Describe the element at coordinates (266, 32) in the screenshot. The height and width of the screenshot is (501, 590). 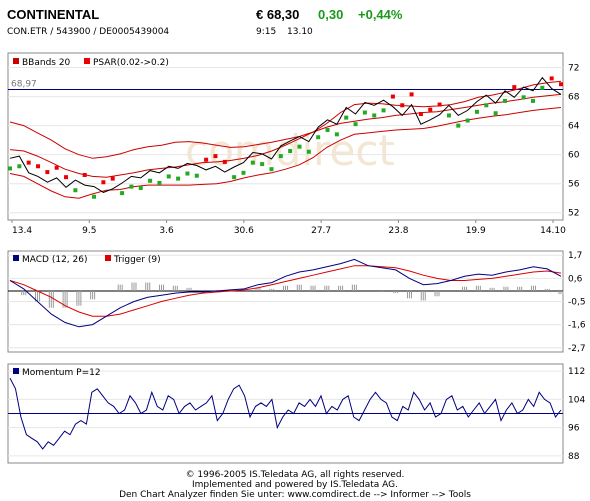
I see `quote-time: 9:15` at that location.